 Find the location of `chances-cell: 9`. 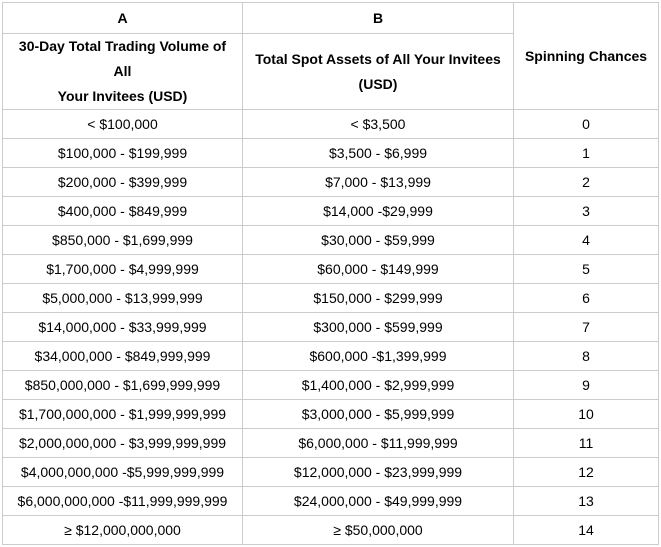

chances-cell: 9 is located at coordinates (586, 385).